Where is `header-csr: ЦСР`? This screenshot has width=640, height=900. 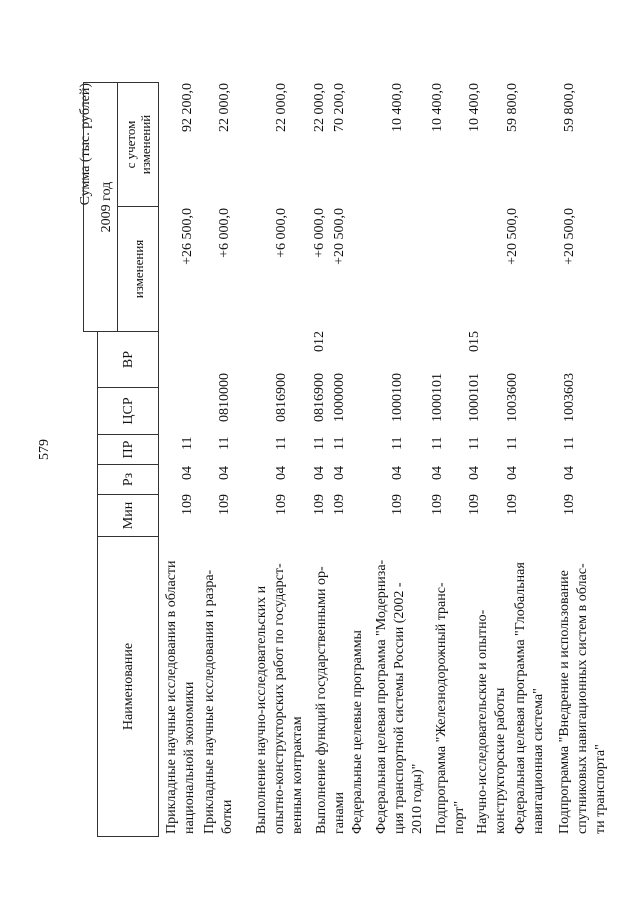
header-csr: ЦСР is located at coordinates (128, 411).